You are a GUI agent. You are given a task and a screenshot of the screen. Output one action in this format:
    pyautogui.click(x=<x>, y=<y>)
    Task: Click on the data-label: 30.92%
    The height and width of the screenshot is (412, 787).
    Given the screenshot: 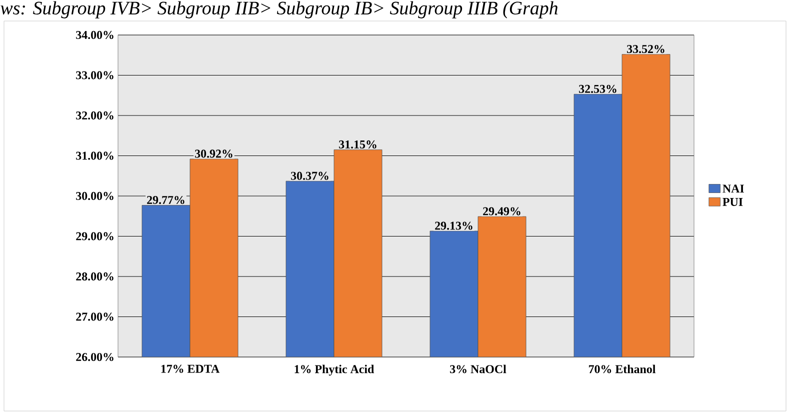 What is the action you would take?
    pyautogui.click(x=213, y=154)
    